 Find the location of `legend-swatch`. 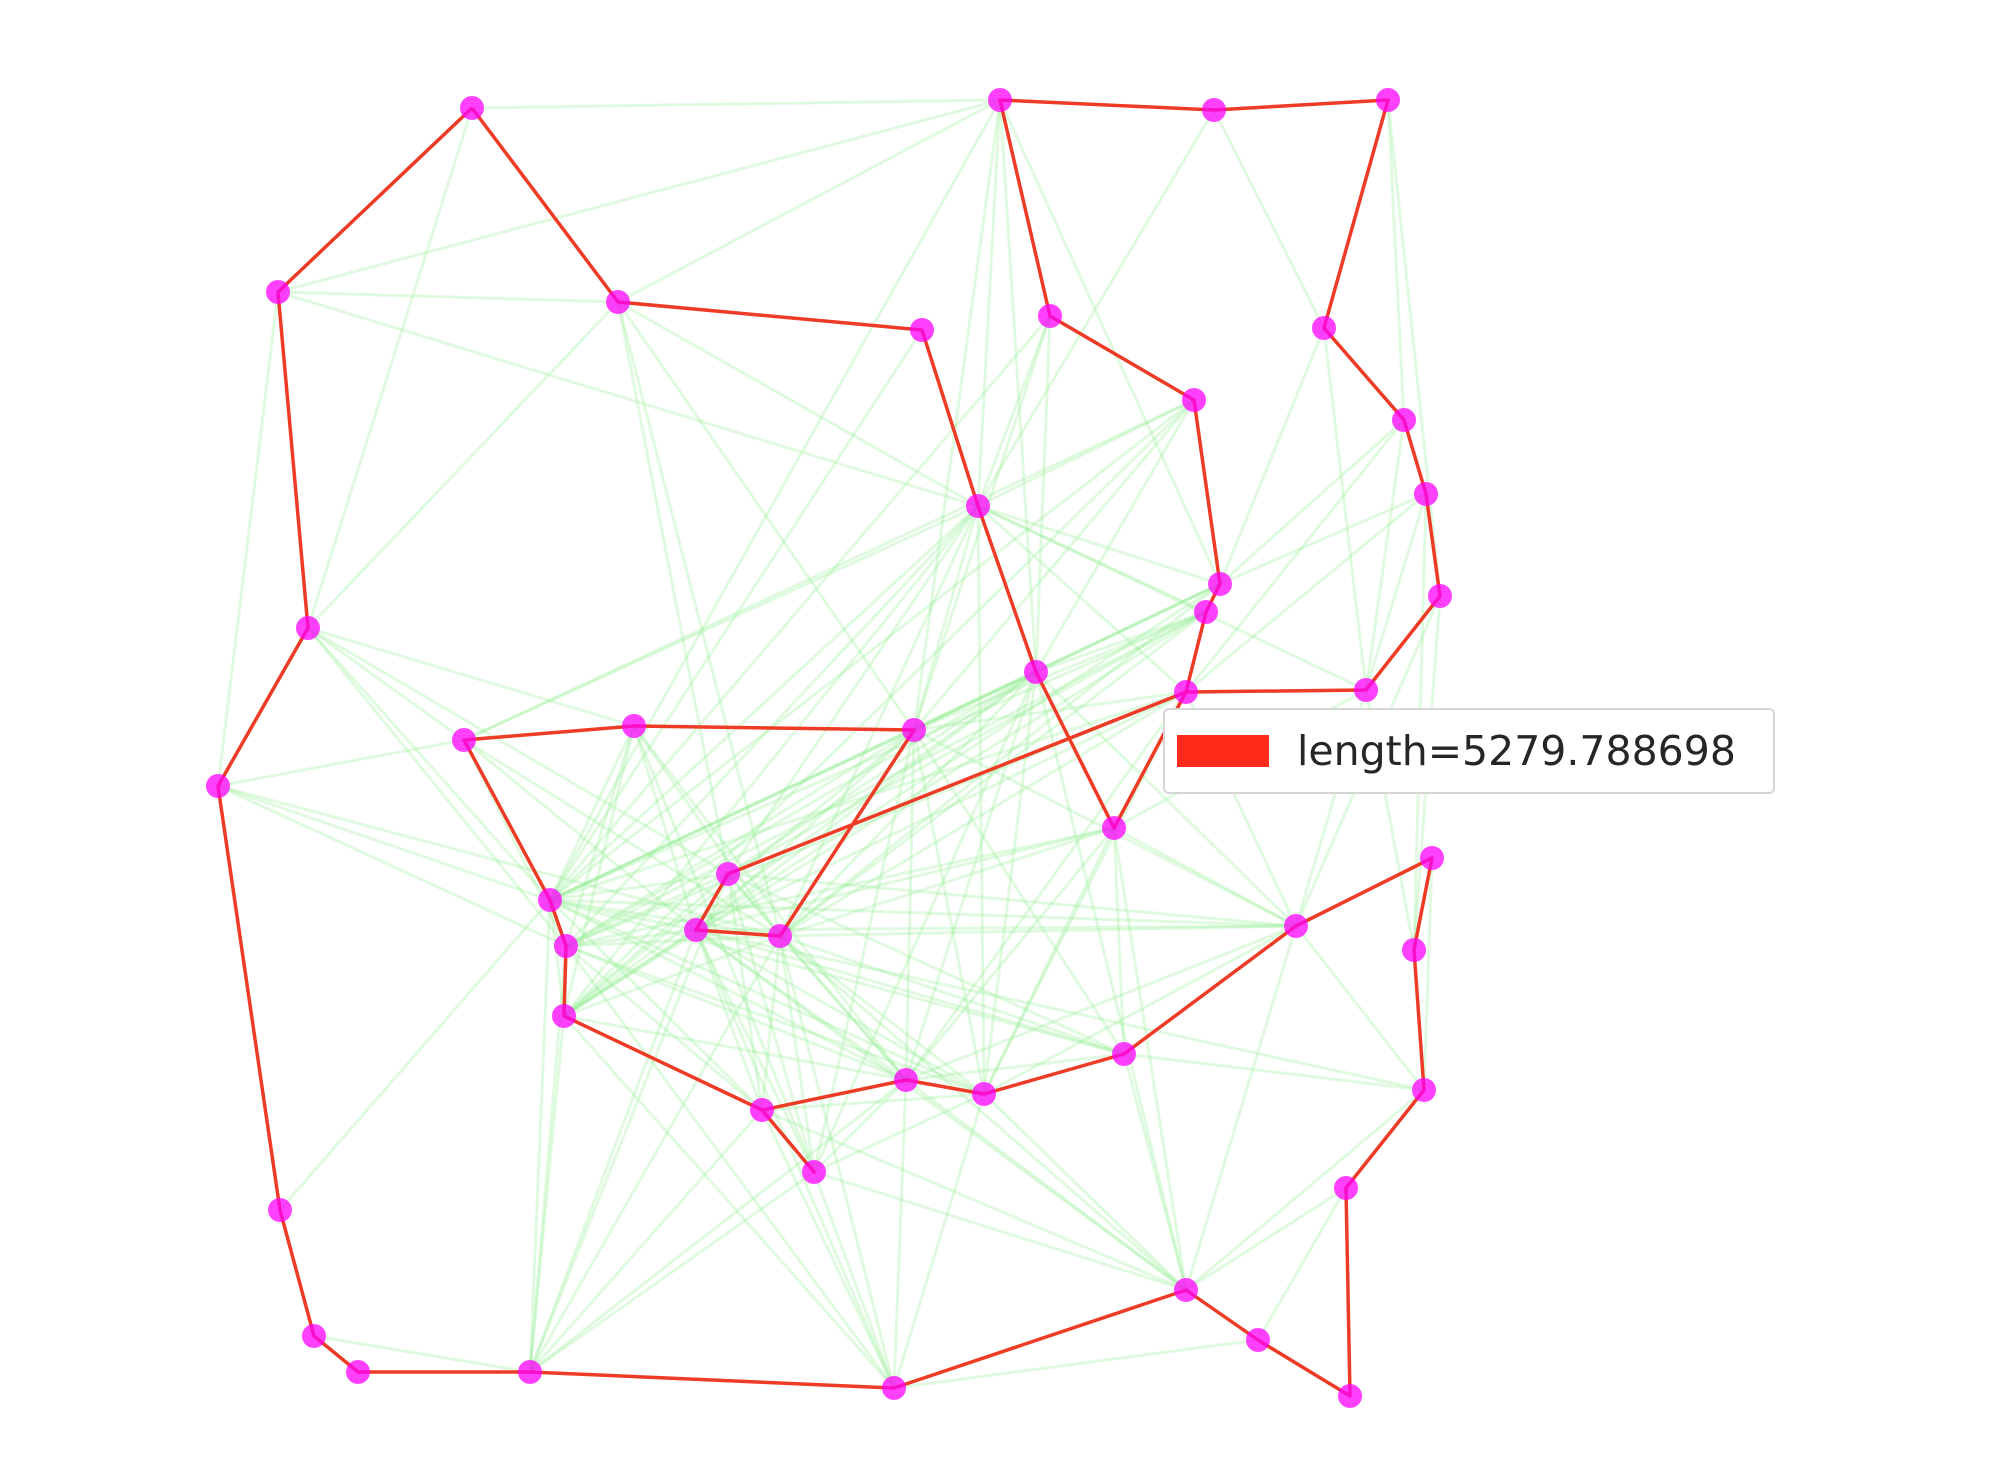

legend-swatch is located at coordinates (1223, 751).